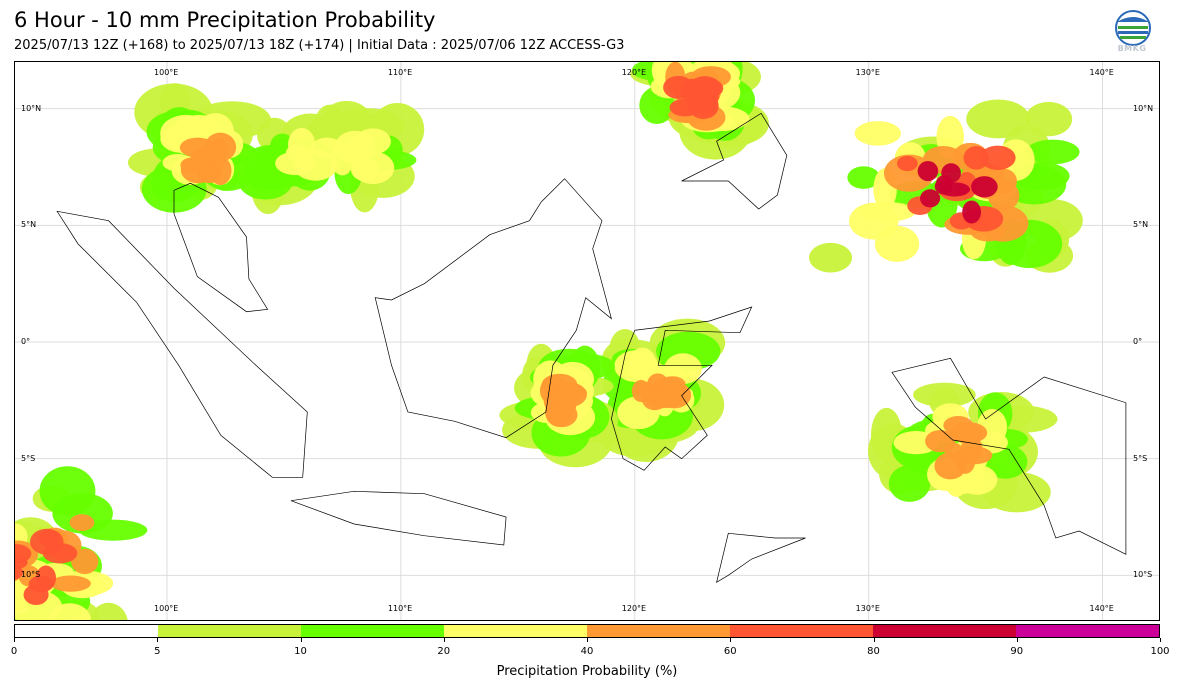 The width and height of the screenshot is (1180, 690). Describe the element at coordinates (634, 72) in the screenshot. I see `lon-label-top: 120°E` at that location.